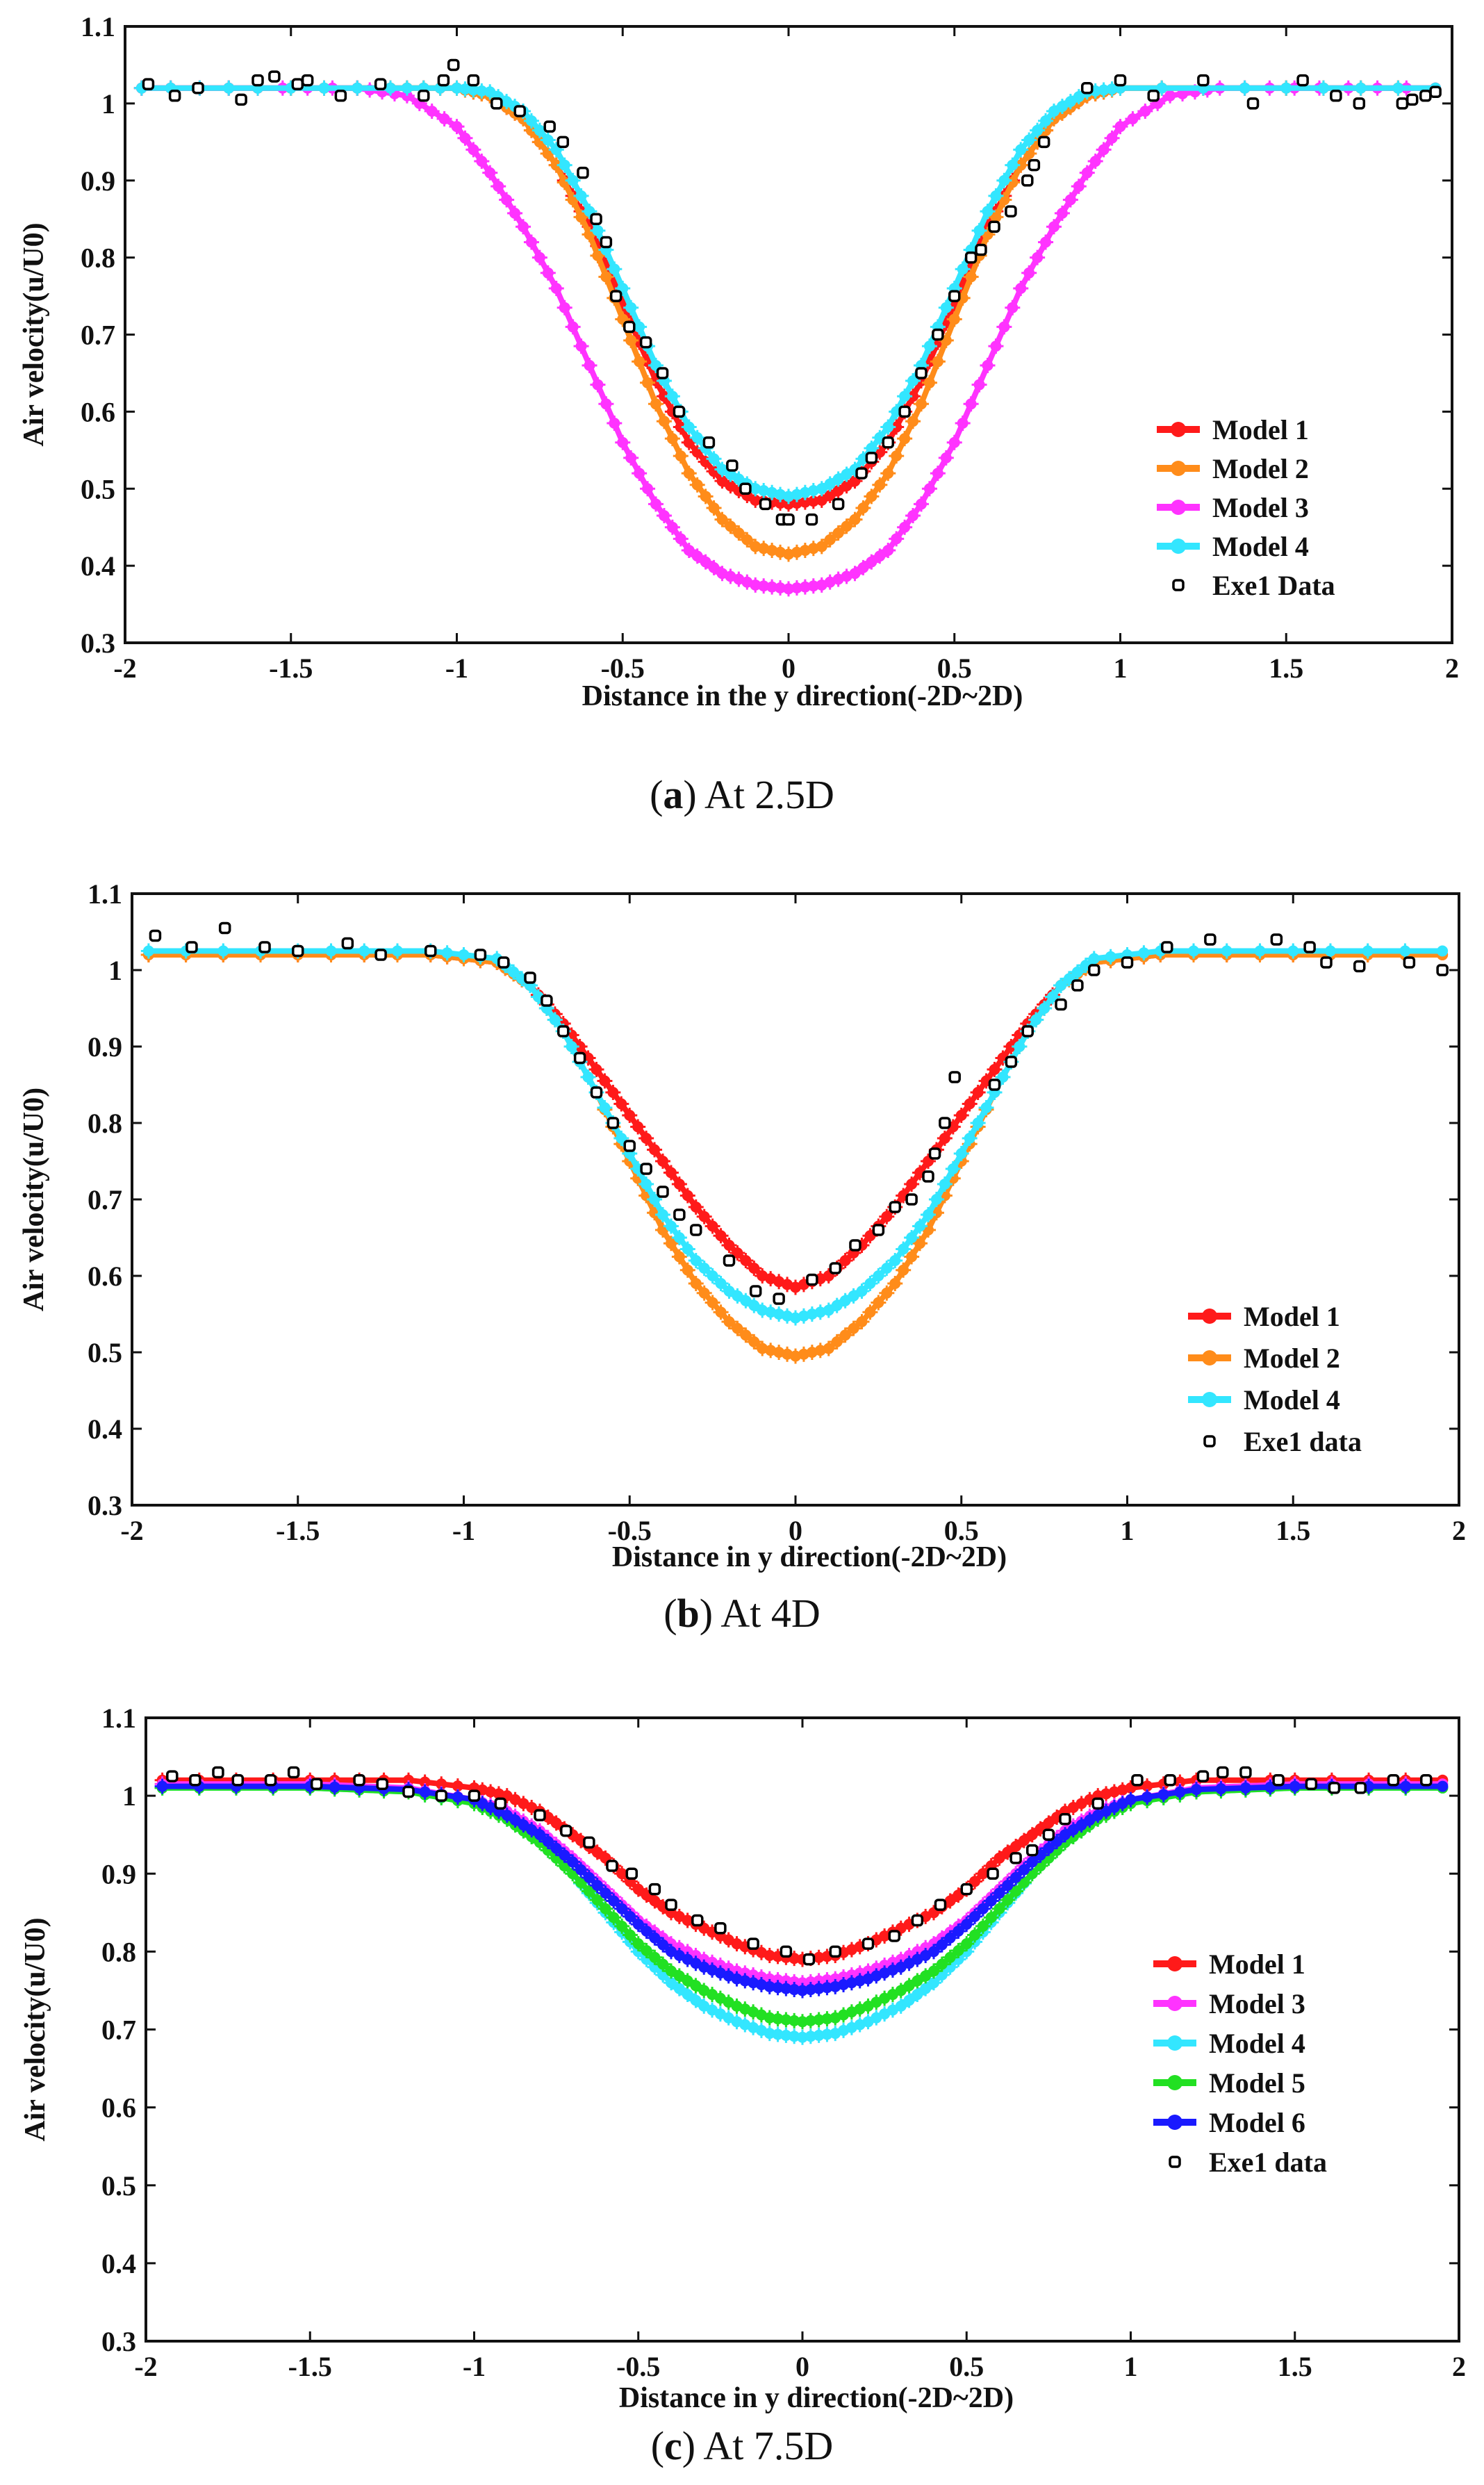 The width and height of the screenshot is (1484, 2485). What do you see at coordinates (1257, 2043) in the screenshot?
I see `legend-label: Model 4` at bounding box center [1257, 2043].